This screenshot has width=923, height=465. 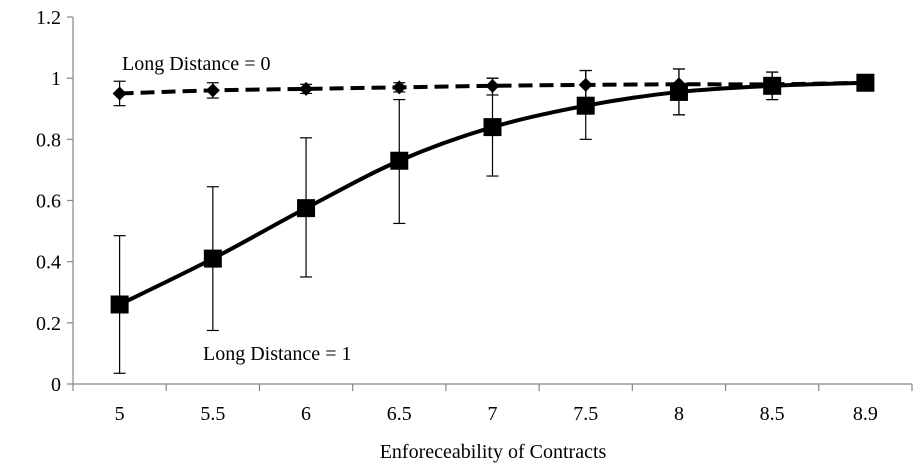 I want to click on annotation-long-distance-1: Long Distance = 1, so click(x=277, y=354).